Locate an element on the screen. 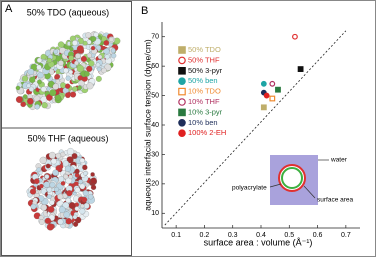 Image resolution: width=376 pixels, height=257 pixels. legend-label: 10% ben is located at coordinates (203, 122).